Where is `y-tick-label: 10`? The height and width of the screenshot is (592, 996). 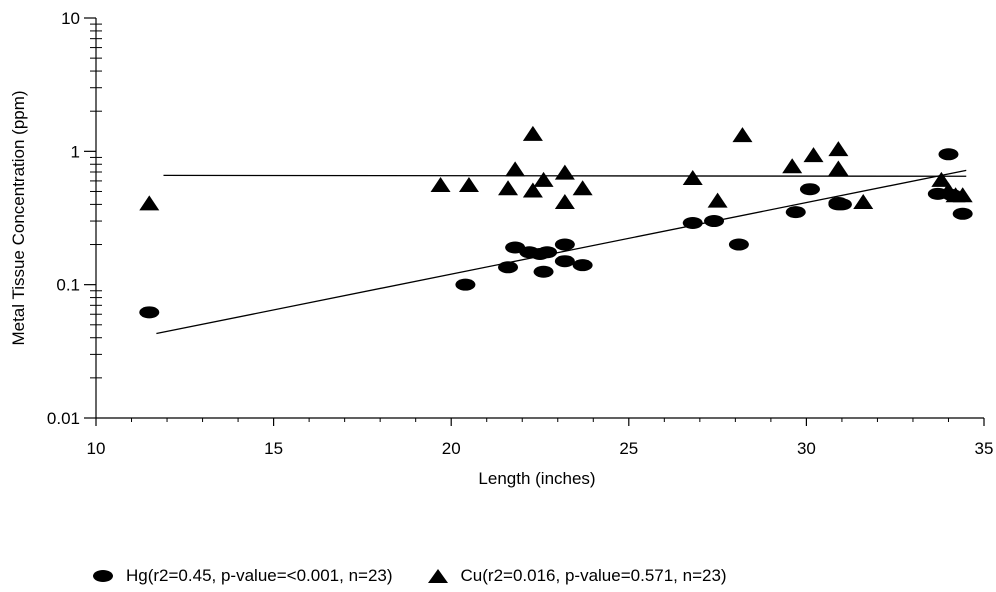 y-tick-label: 10 is located at coordinates (70, 18).